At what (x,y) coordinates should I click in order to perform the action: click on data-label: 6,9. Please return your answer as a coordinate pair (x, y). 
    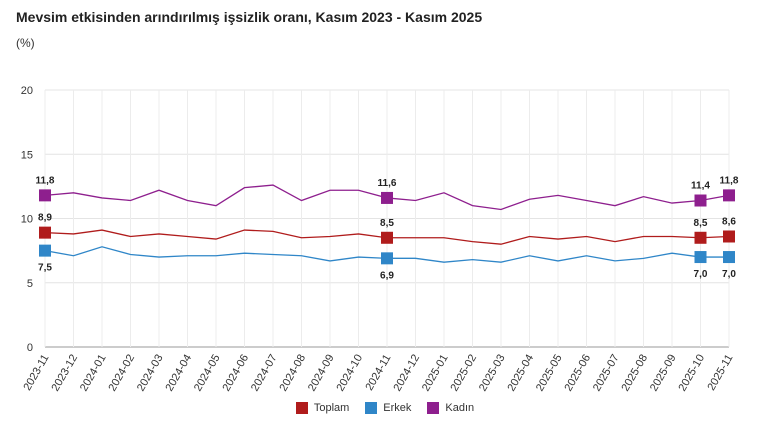
    Looking at the image, I should click on (387, 275).